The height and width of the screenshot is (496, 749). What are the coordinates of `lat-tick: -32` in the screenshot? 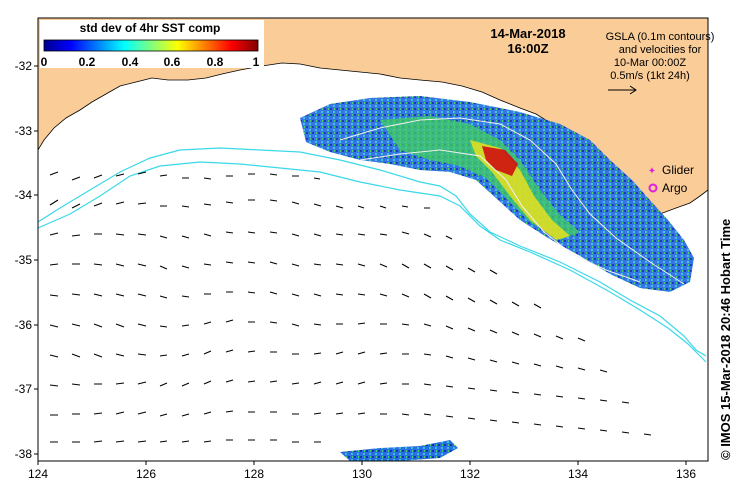 It's located at (24, 66).